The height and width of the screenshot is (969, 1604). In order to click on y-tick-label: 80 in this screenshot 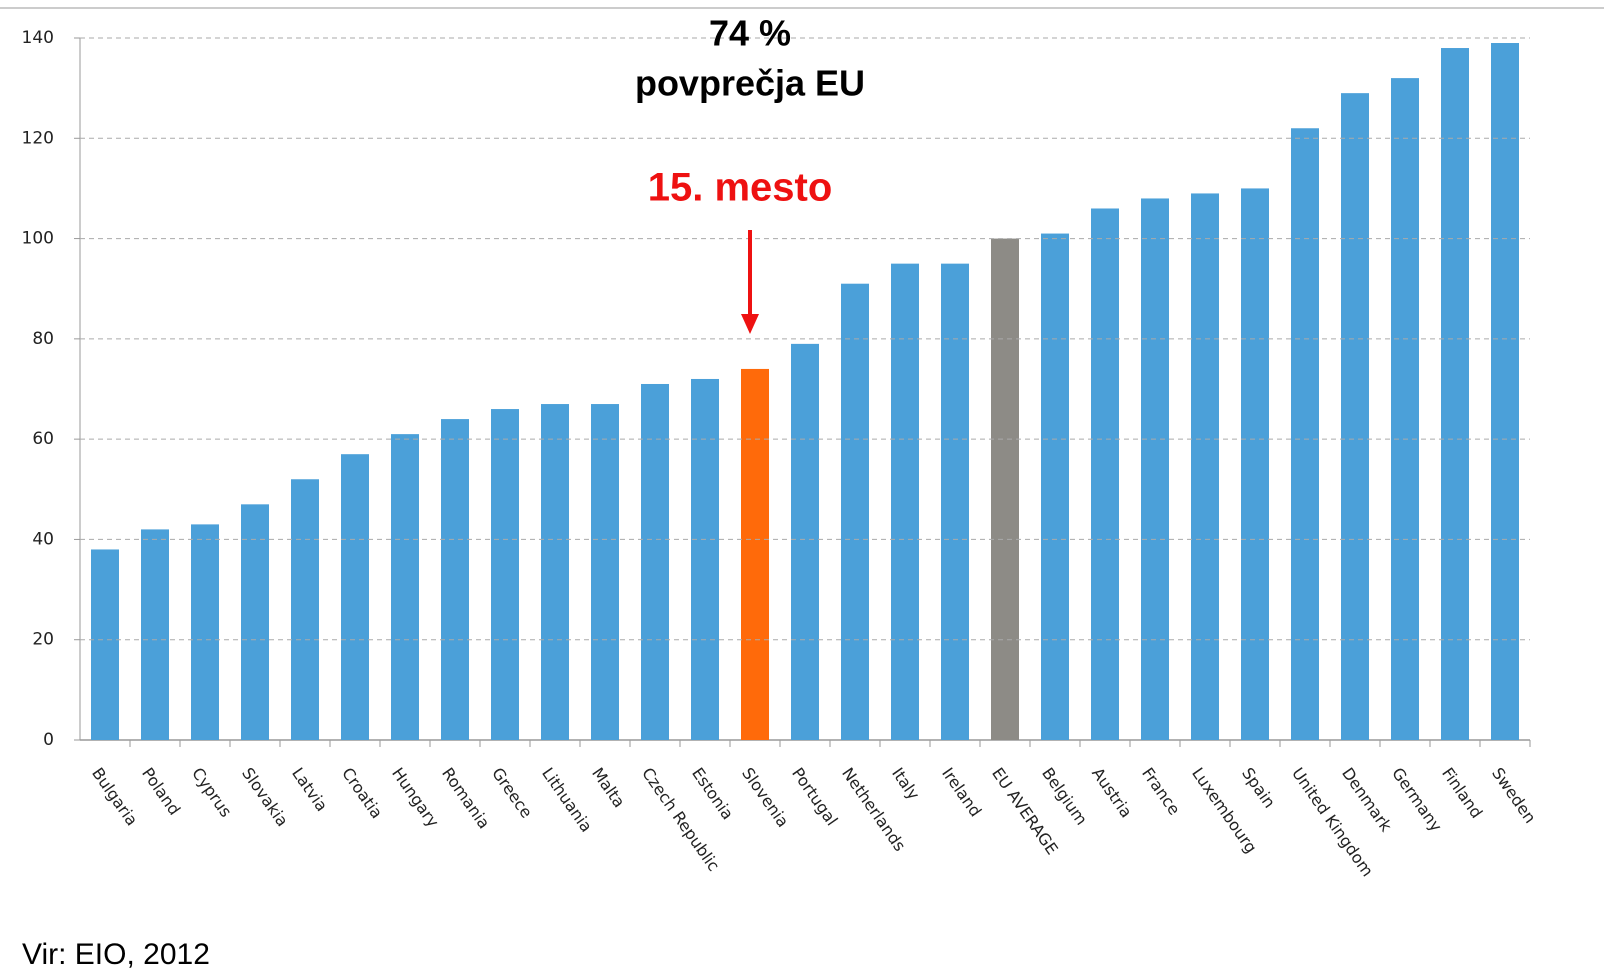, I will do `click(43, 339)`.